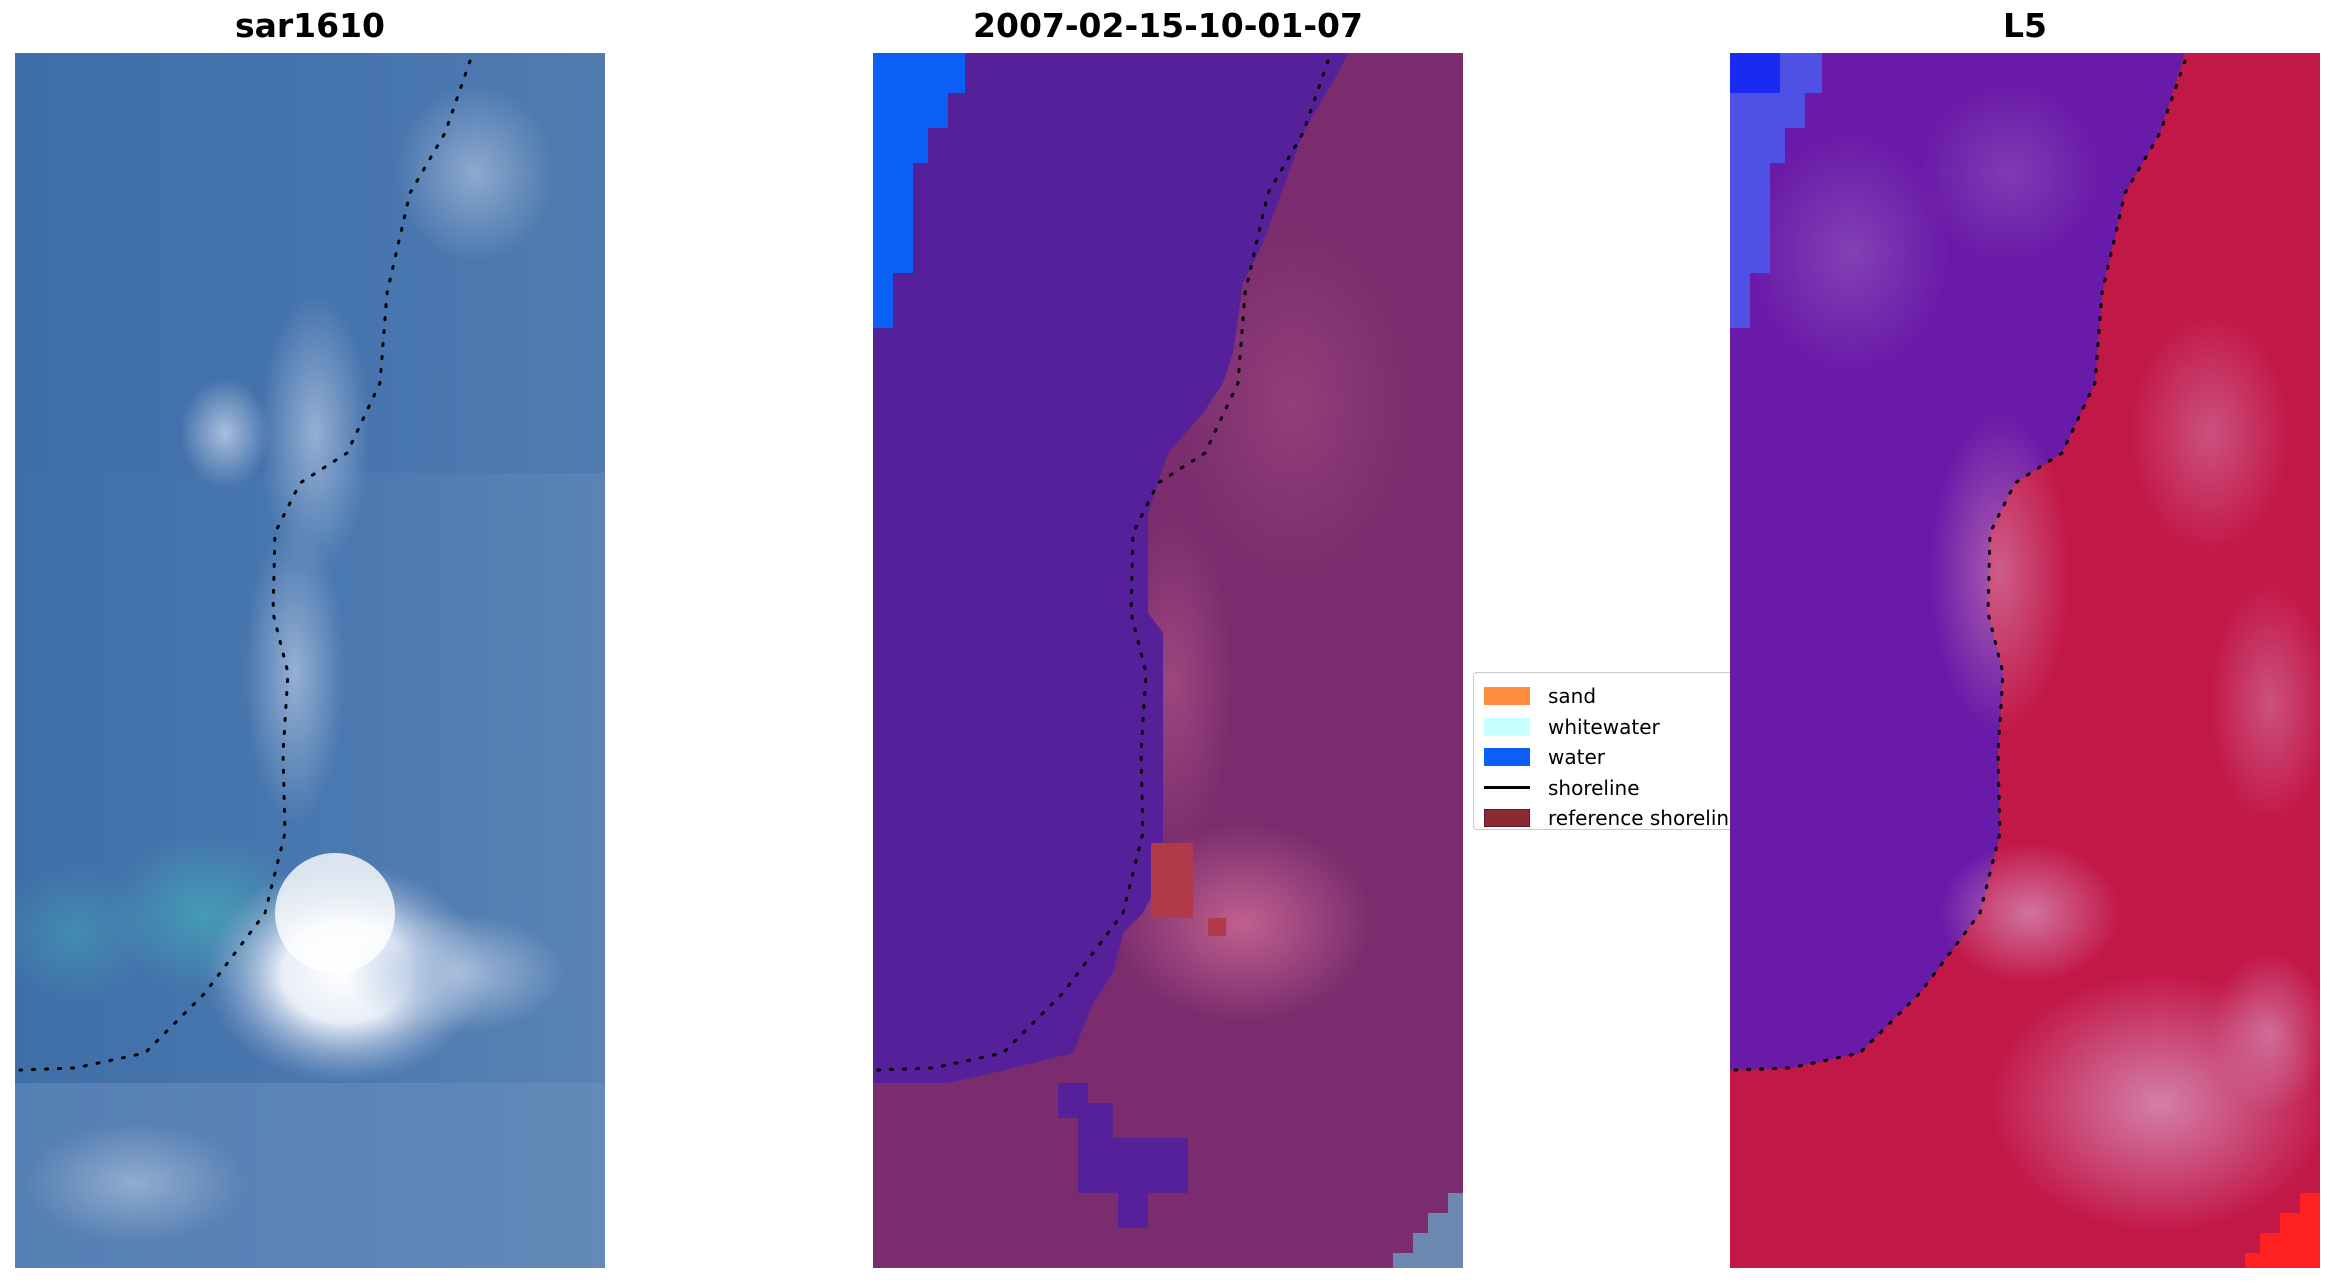  I want to click on legend-item-whitewater: whitewater, so click(1603, 727).